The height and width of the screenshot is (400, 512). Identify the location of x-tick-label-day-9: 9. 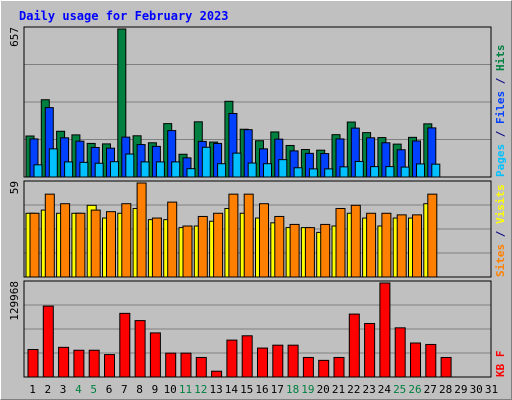
(155, 389).